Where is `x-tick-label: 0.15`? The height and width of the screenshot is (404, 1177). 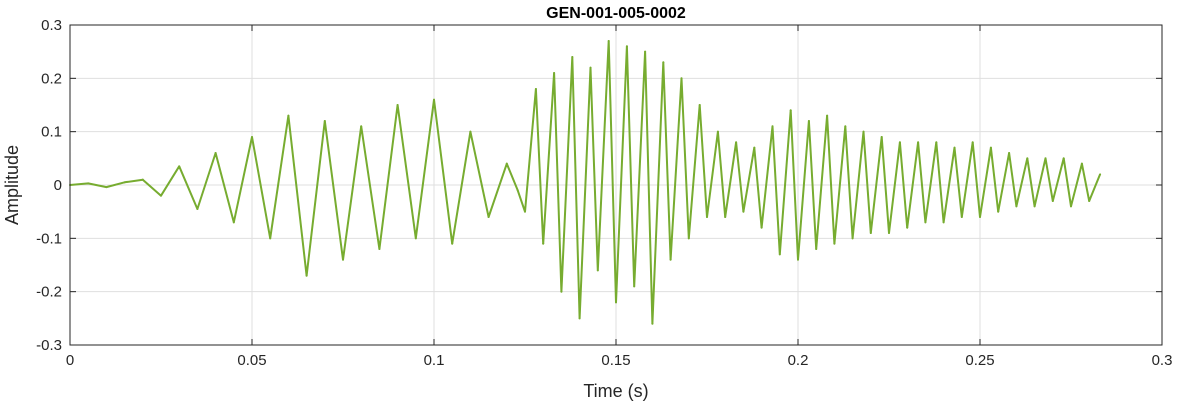
x-tick-label: 0.15 is located at coordinates (615, 360).